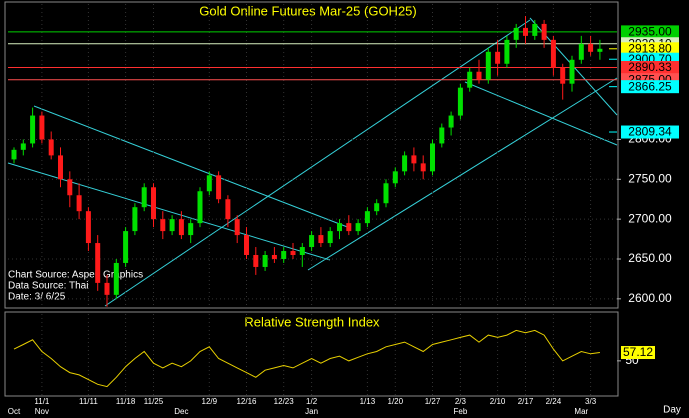 The image size is (689, 418). Describe the element at coordinates (181, 411) in the screenshot. I see `x-month-label: Dec` at that location.